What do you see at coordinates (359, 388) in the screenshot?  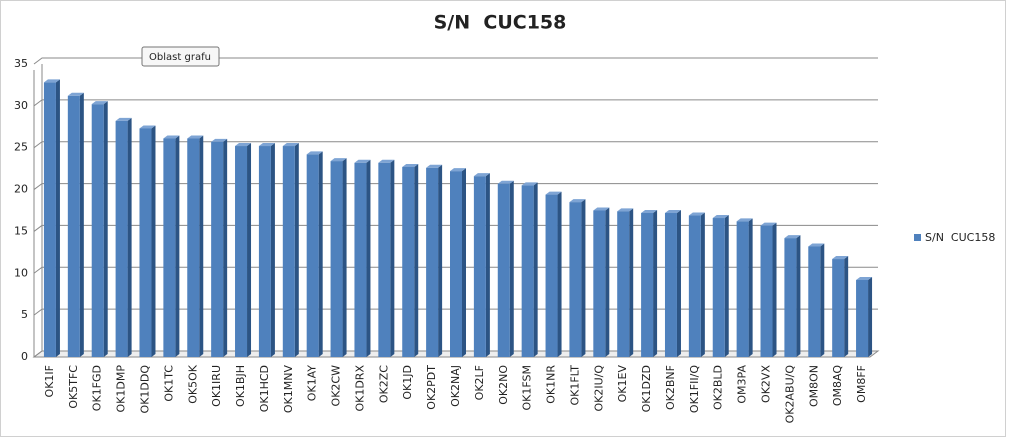 I see `x-tick-label: OK1DRX` at bounding box center [359, 388].